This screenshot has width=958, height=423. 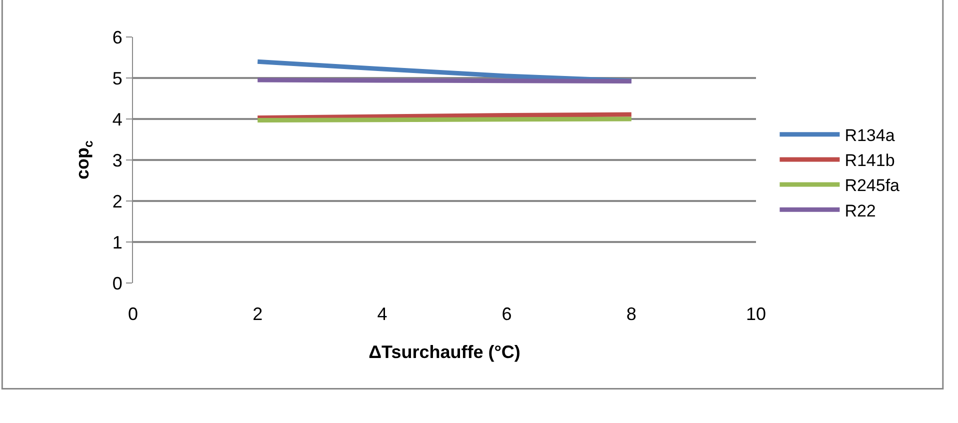 I want to click on y-tick-label: 3, so click(x=117, y=160).